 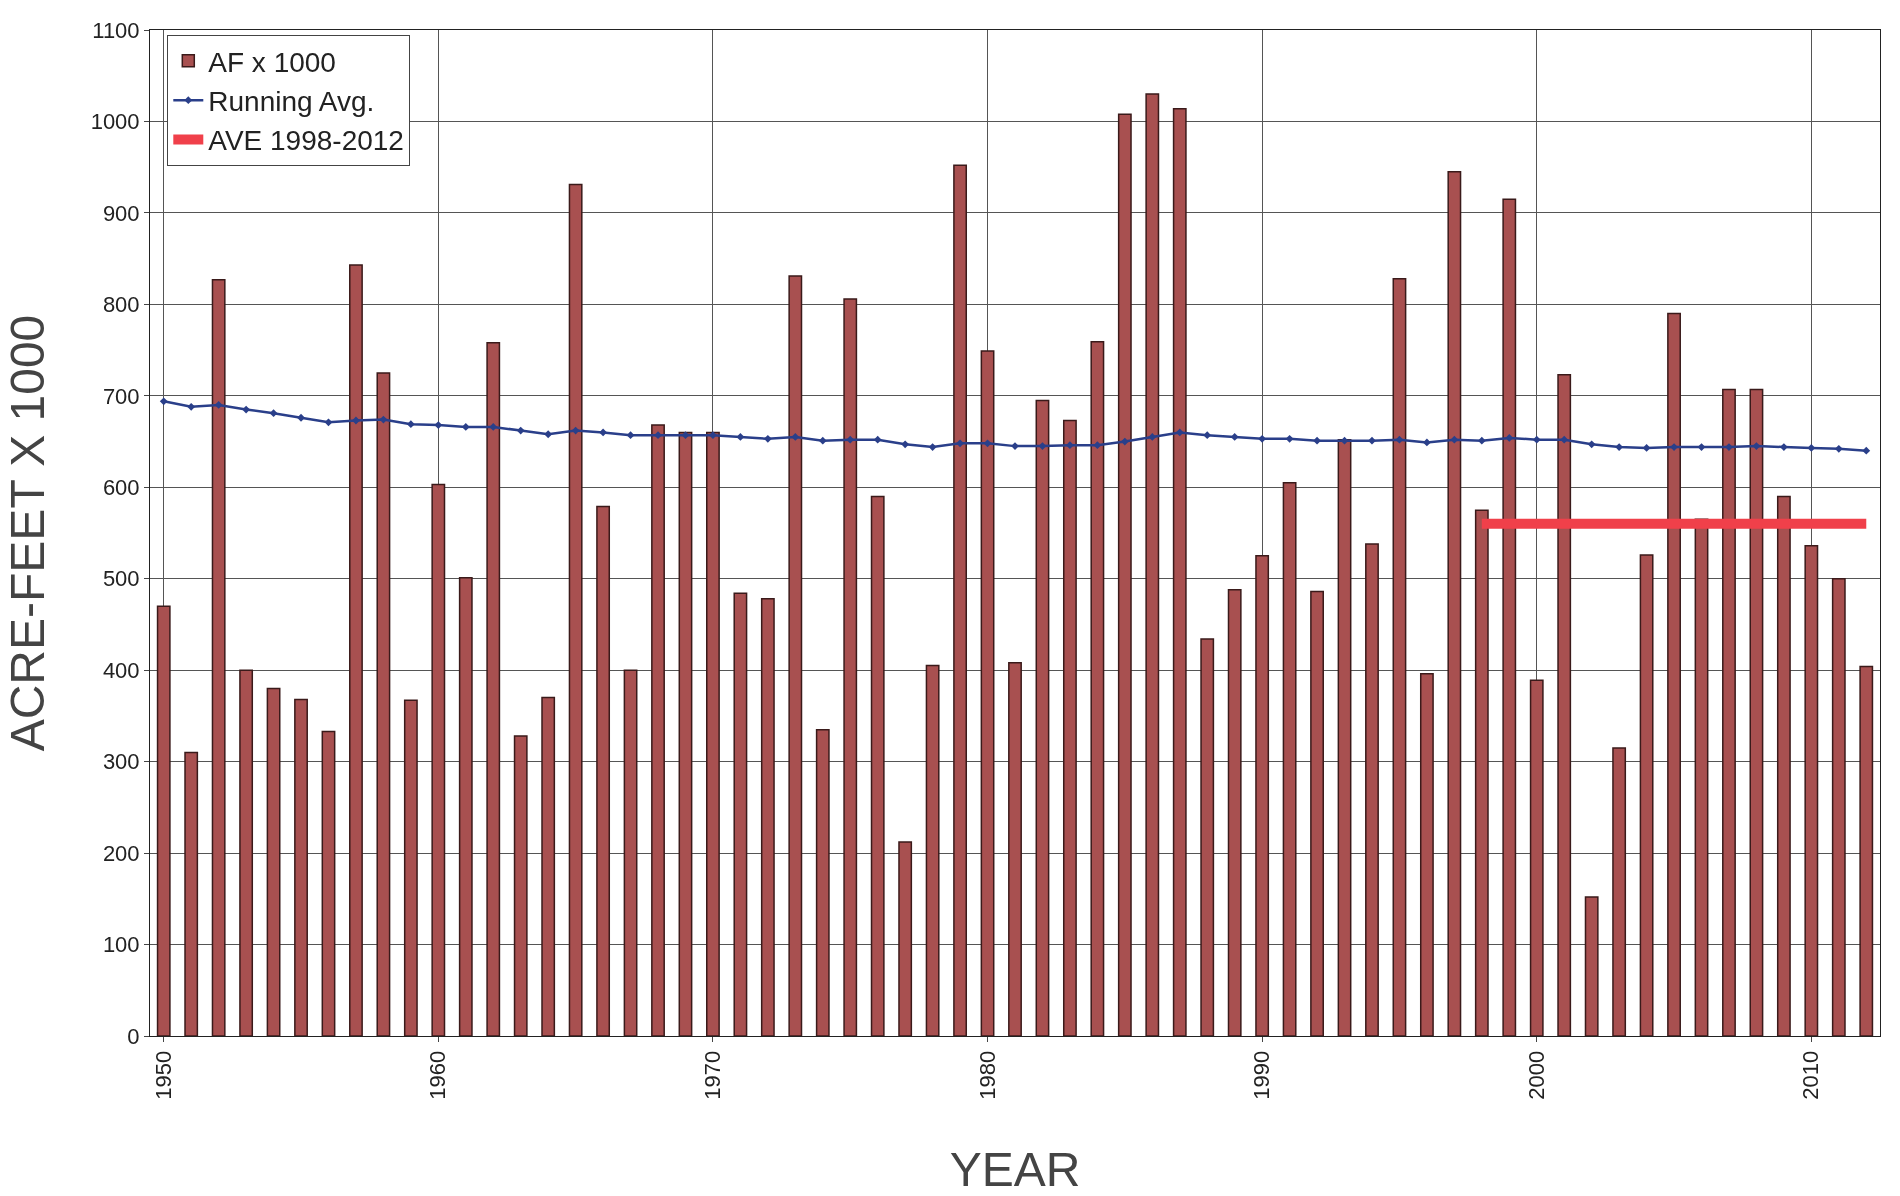 What do you see at coordinates (133, 1036) in the screenshot?
I see `y-tick-label: 0` at bounding box center [133, 1036].